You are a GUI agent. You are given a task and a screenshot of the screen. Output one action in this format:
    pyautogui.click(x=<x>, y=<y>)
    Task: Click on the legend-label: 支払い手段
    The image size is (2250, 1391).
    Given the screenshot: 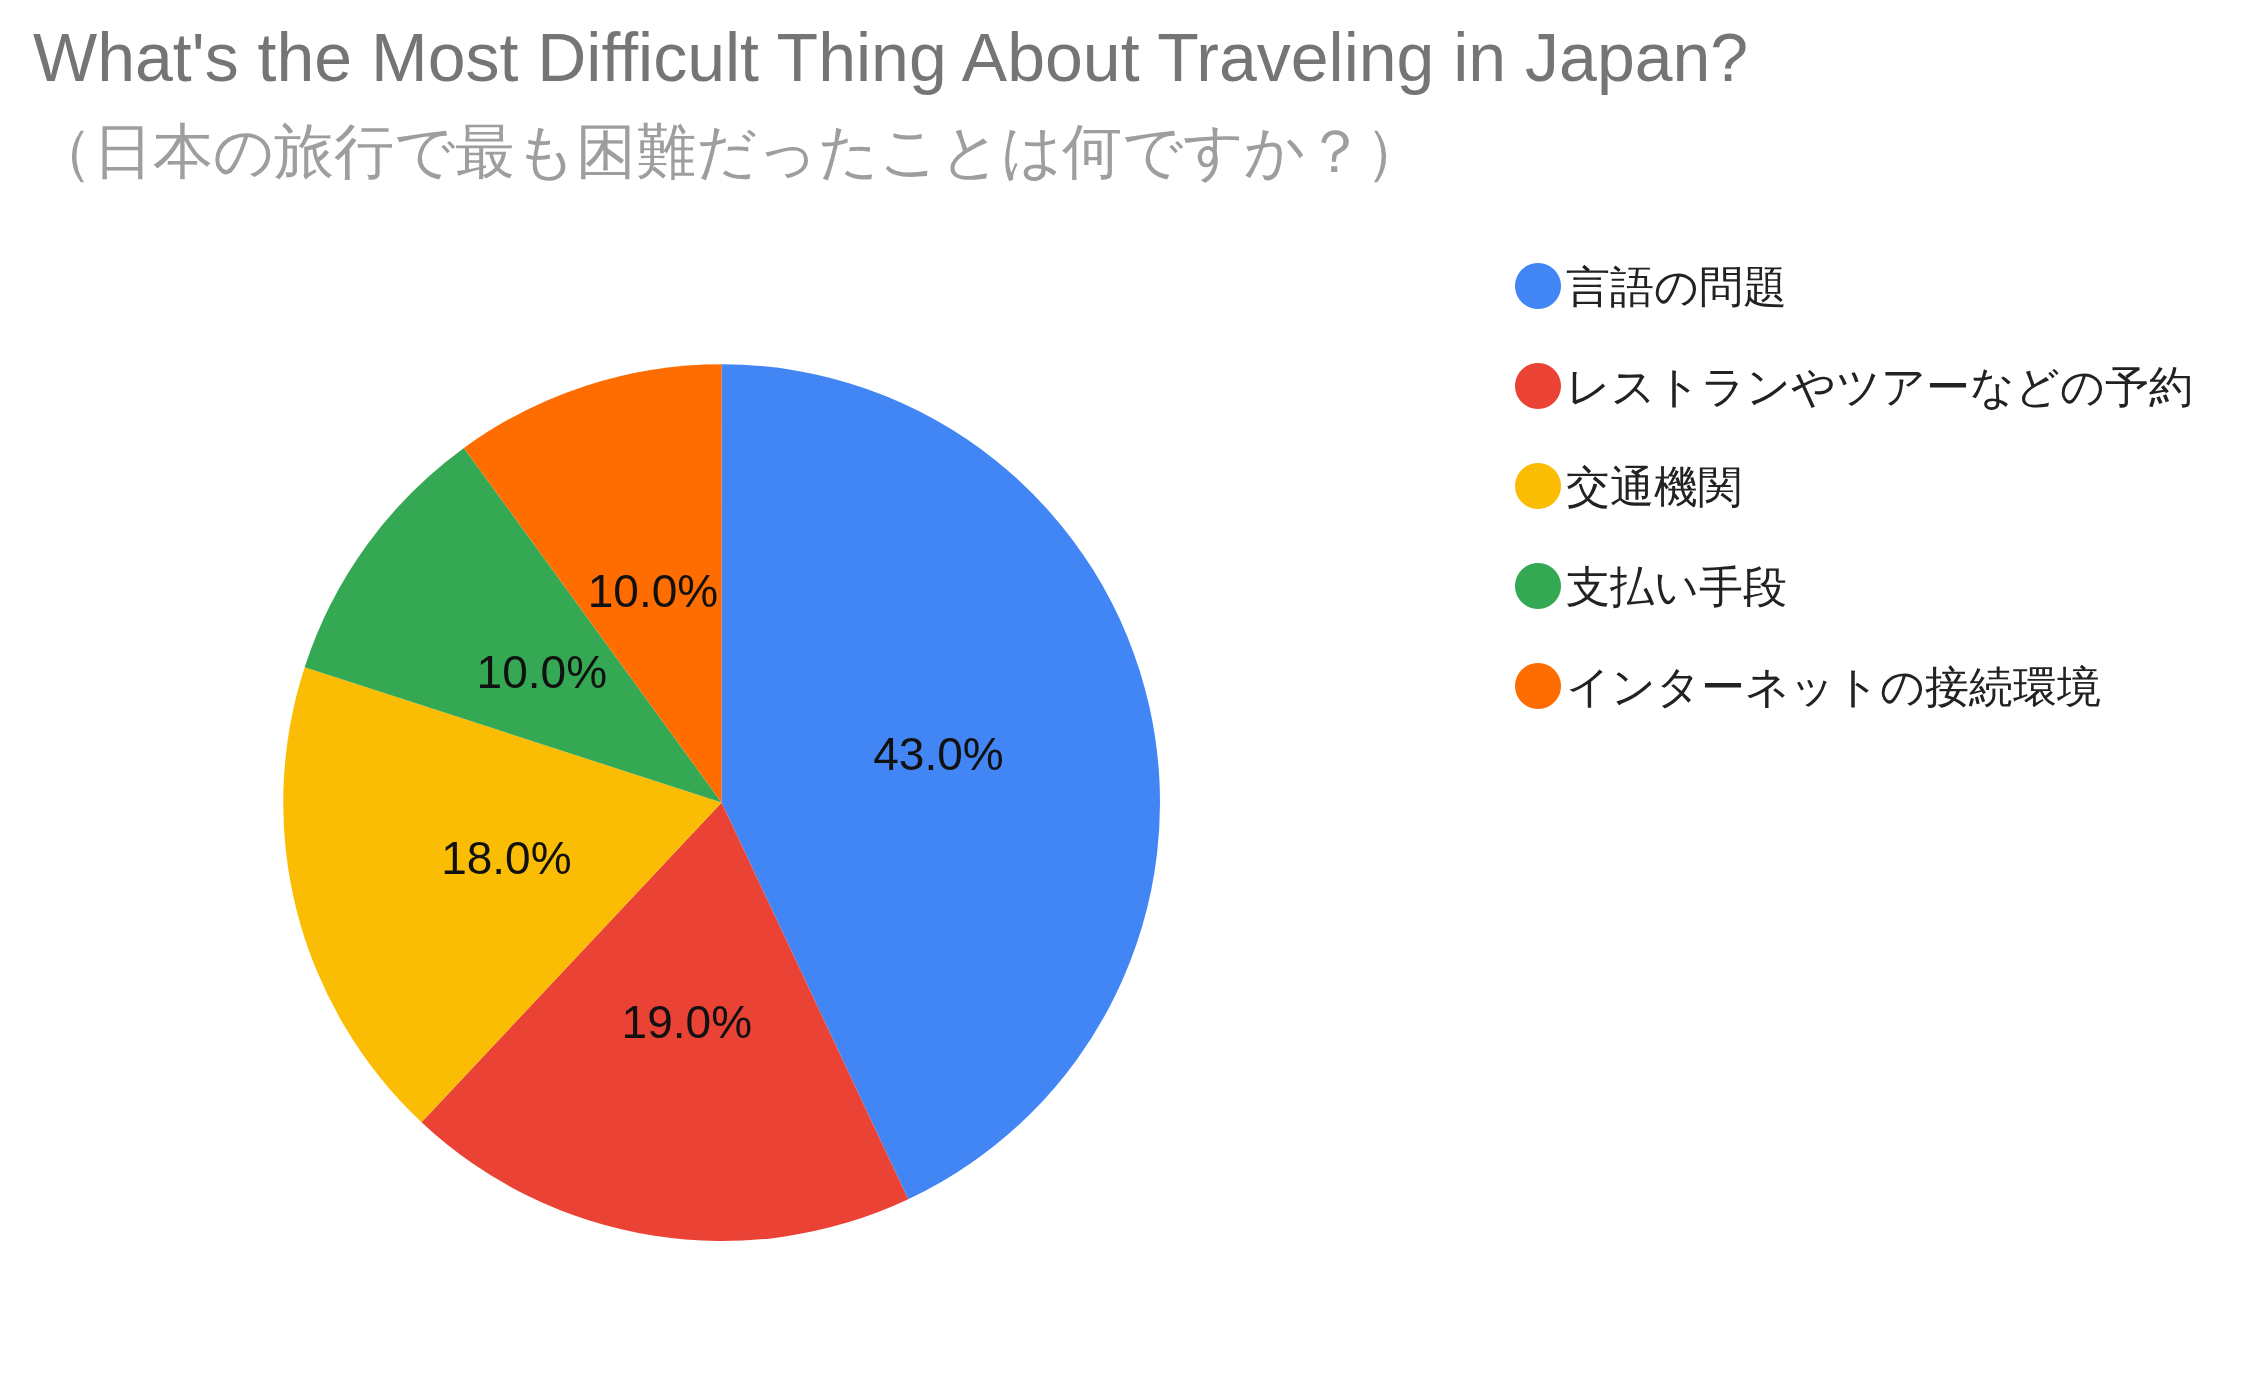 What is the action you would take?
    pyautogui.click(x=1676, y=586)
    